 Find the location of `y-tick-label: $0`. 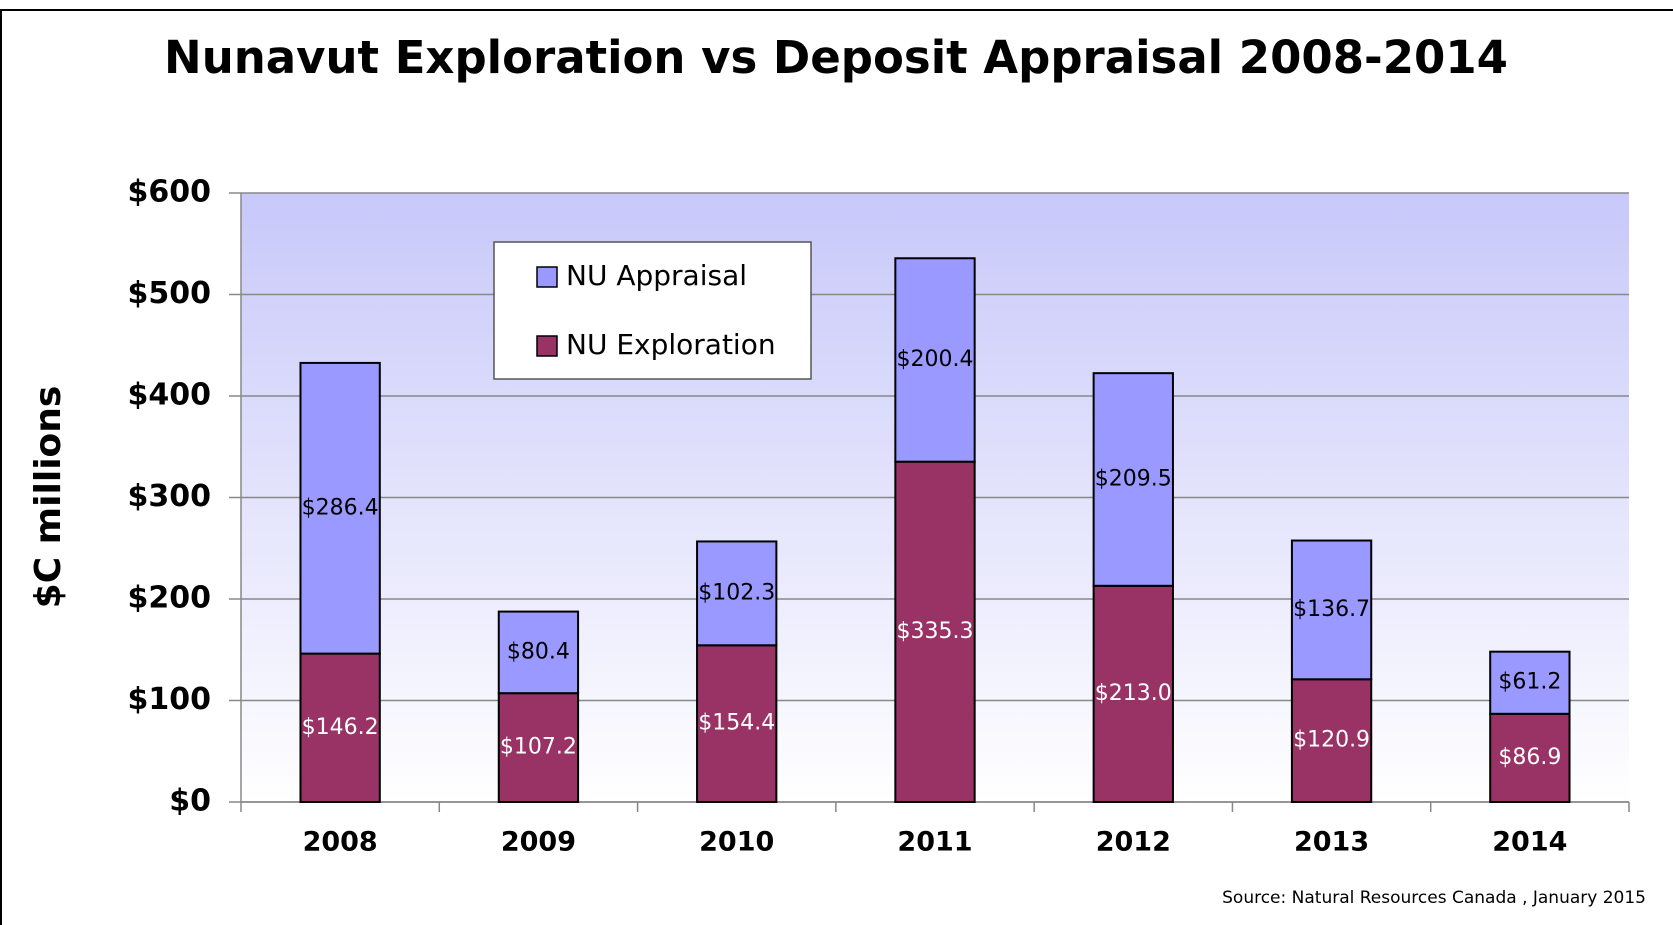

y-tick-label: $0 is located at coordinates (190, 801).